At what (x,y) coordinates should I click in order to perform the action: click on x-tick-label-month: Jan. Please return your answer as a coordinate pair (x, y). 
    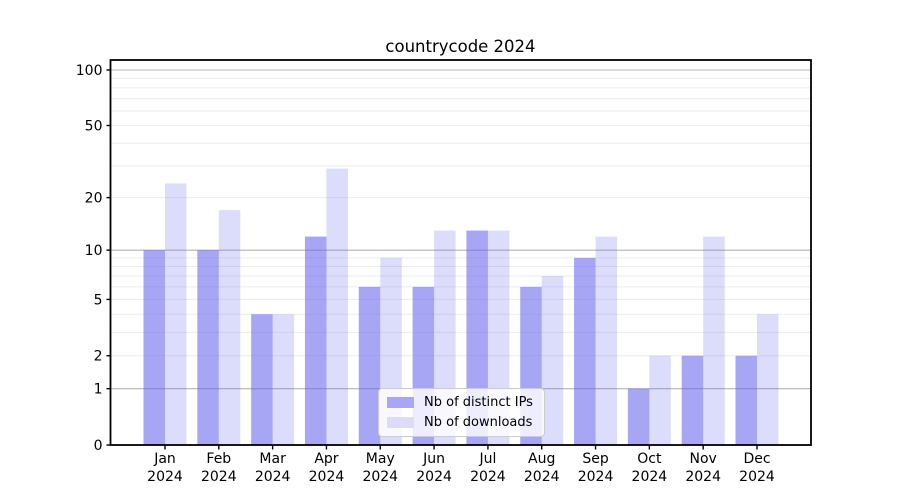
    Looking at the image, I should click on (164, 459).